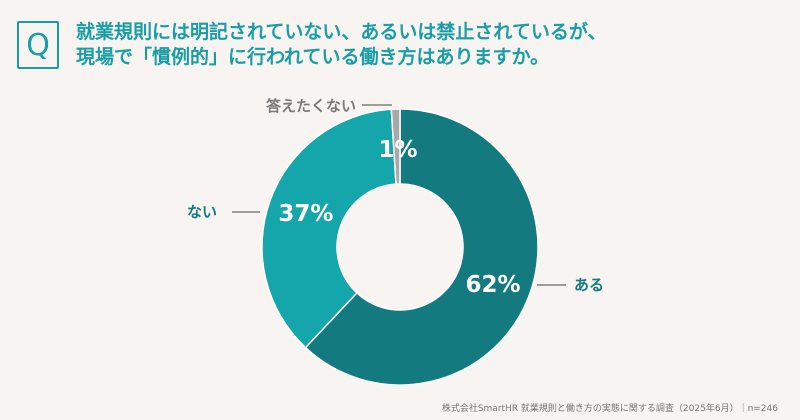 The image size is (800, 420). Describe the element at coordinates (329, 228) in the screenshot. I see `slice-ない` at that location.